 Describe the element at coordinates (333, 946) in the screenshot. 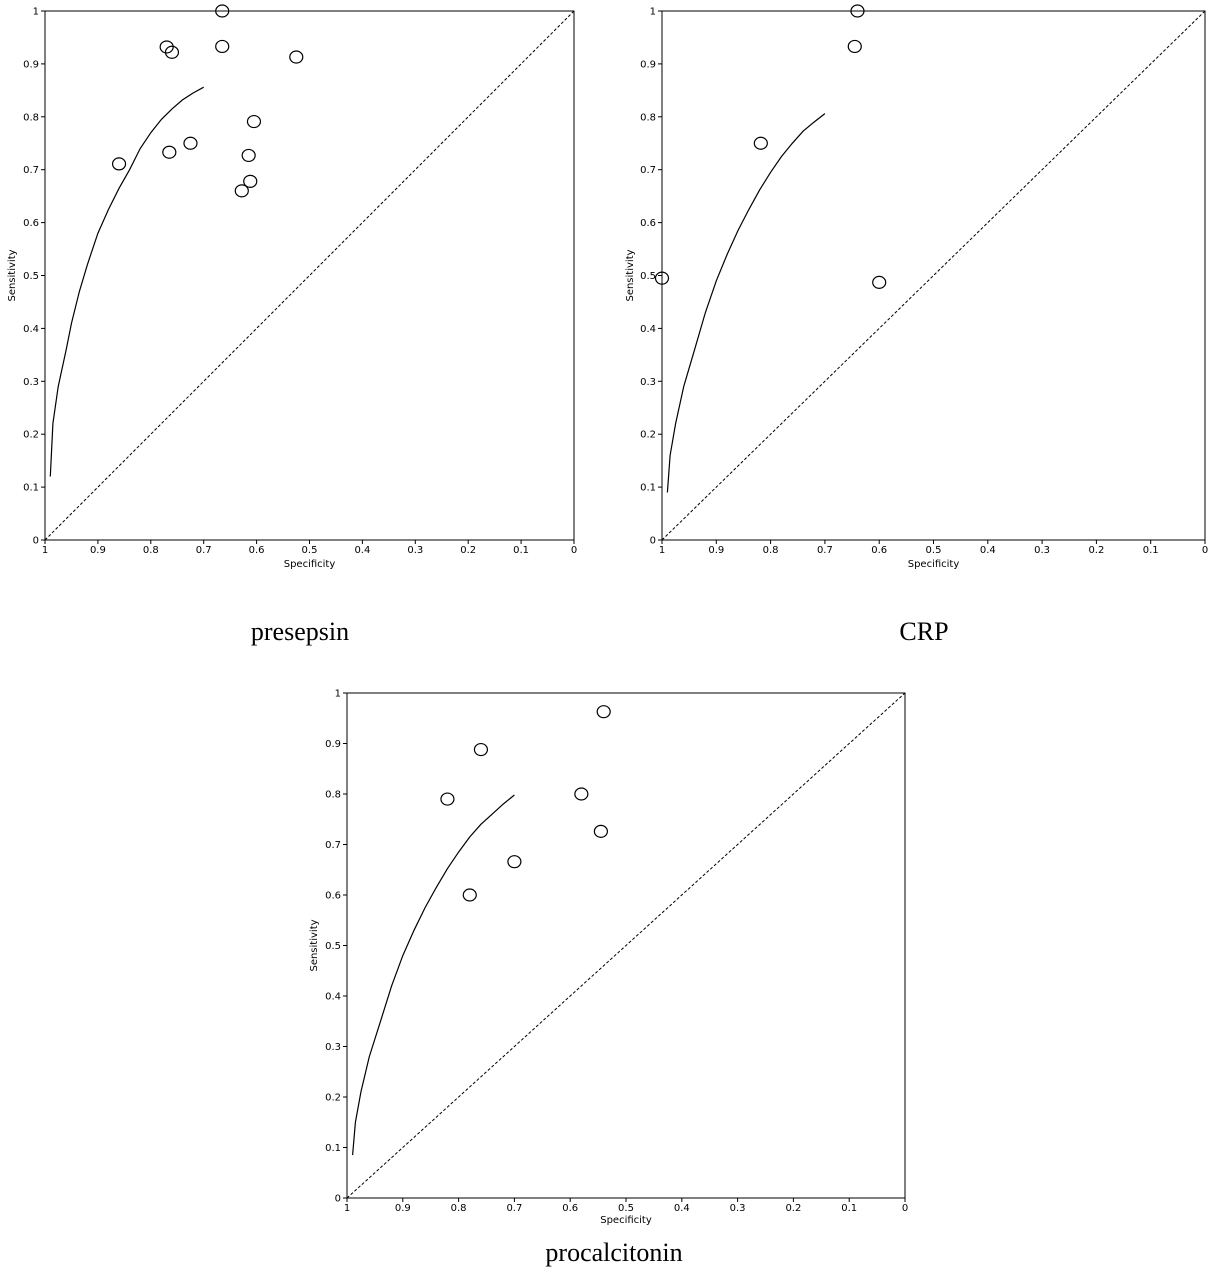

I see `procalcitonin-y-tick-label: 0.5` at that location.